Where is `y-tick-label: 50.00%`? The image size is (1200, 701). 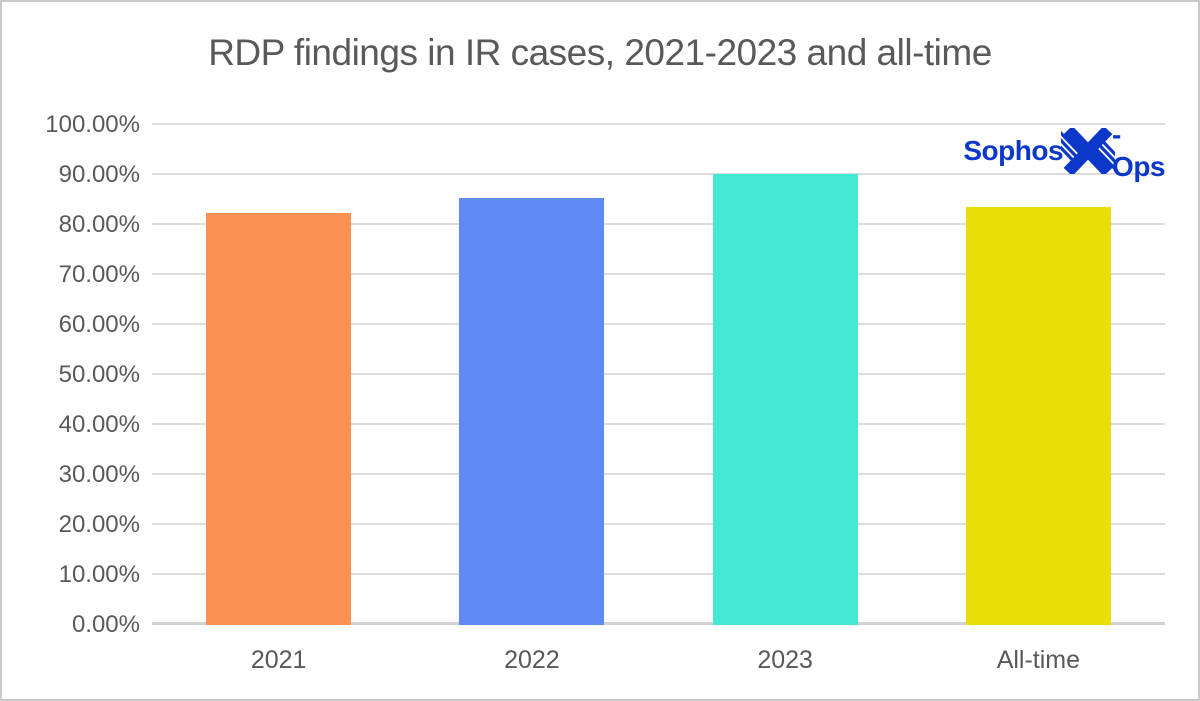 y-tick-label: 50.00% is located at coordinates (99, 374).